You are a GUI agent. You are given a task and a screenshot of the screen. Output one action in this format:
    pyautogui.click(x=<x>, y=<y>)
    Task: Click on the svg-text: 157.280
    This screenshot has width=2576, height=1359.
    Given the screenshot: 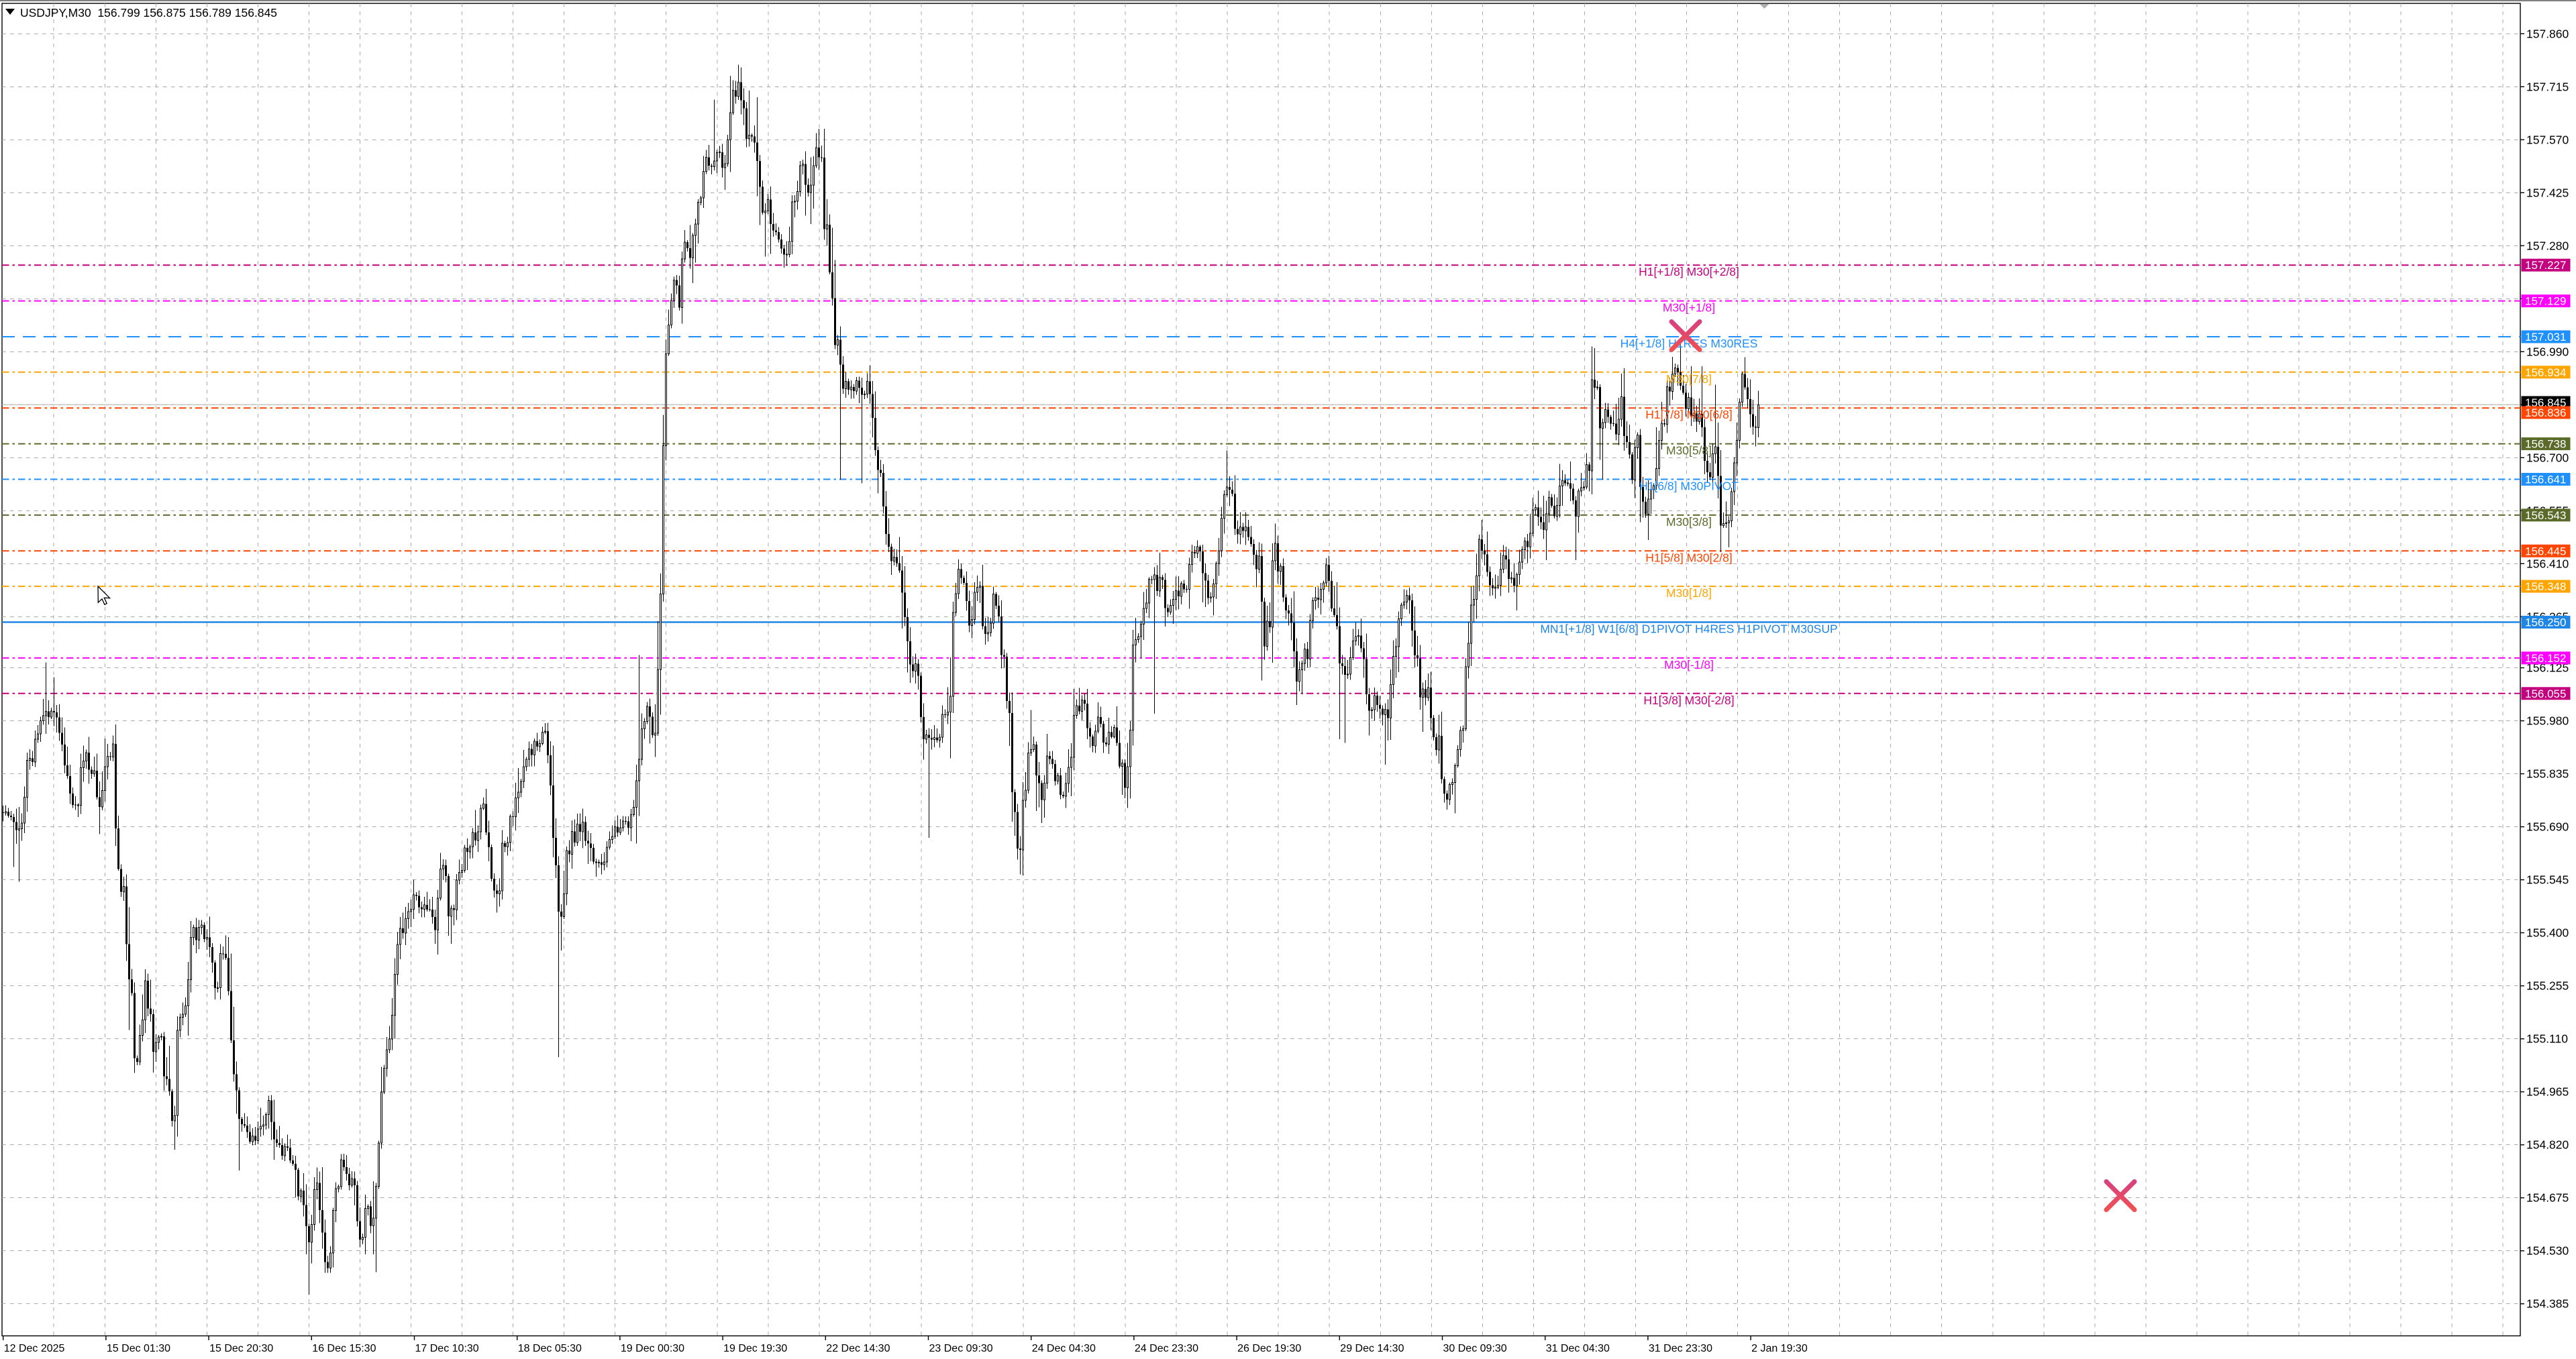 What is the action you would take?
    pyautogui.click(x=2547, y=245)
    